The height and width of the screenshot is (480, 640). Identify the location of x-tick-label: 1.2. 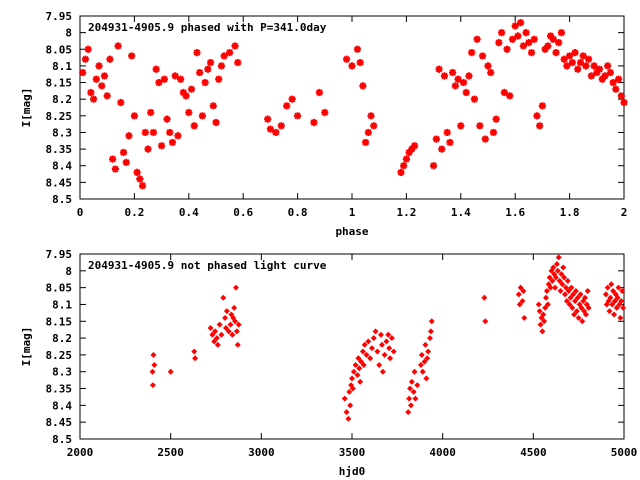
(406, 212).